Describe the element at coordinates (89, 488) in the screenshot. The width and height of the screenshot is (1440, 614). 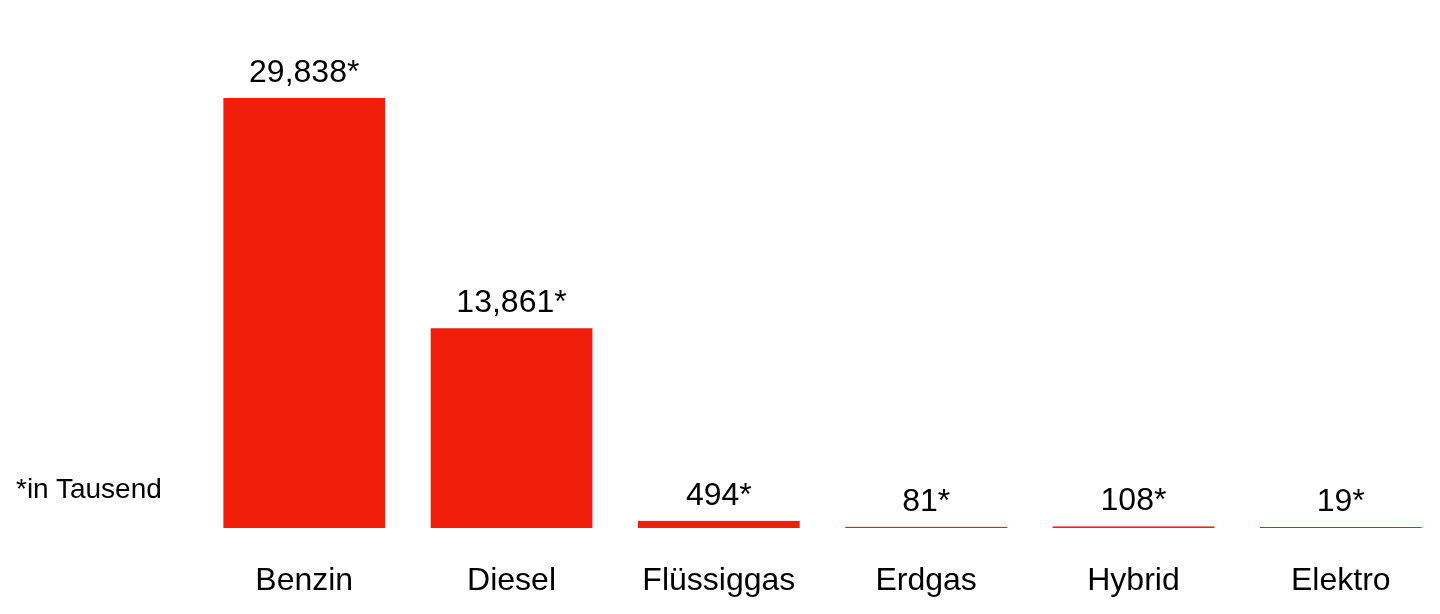
I see `text: *in Tausend` at that location.